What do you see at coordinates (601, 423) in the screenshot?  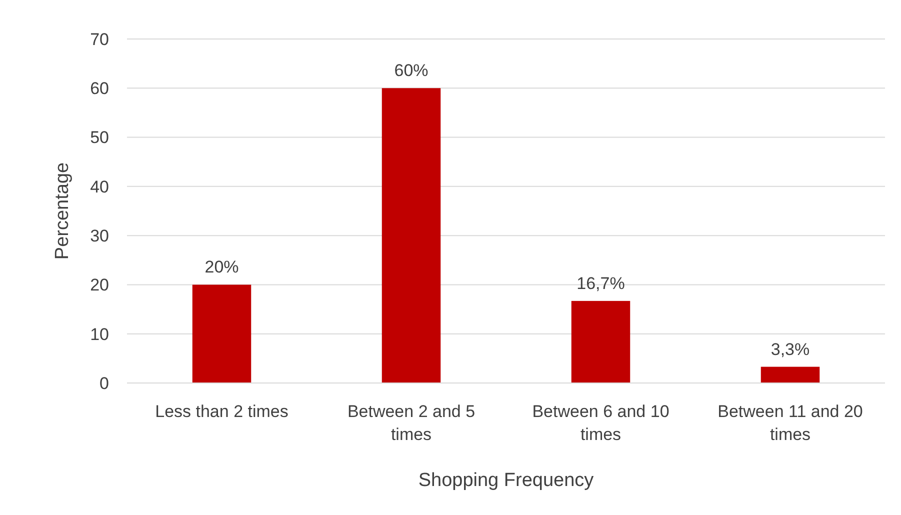 I see `x-tick-label: Between 6 and 10 times` at bounding box center [601, 423].